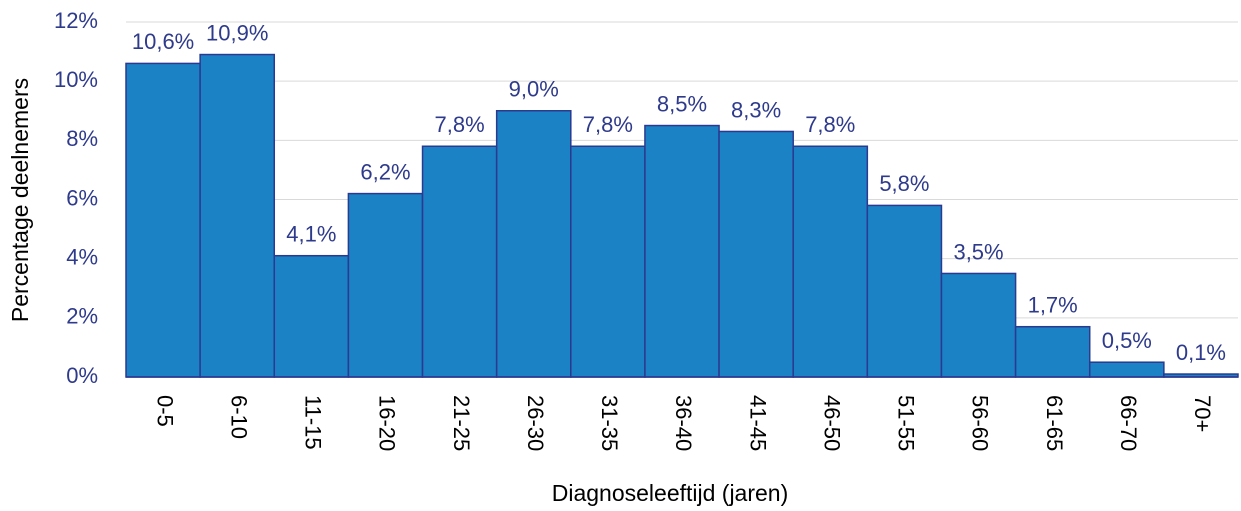  I want to click on value-label: 9,0%, so click(534, 89).